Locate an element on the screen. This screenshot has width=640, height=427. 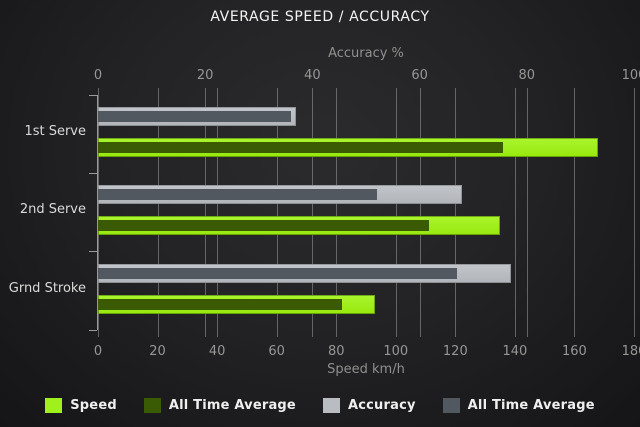
legend-item-accuracy-all-time-average: All Time Average is located at coordinates (518, 405).